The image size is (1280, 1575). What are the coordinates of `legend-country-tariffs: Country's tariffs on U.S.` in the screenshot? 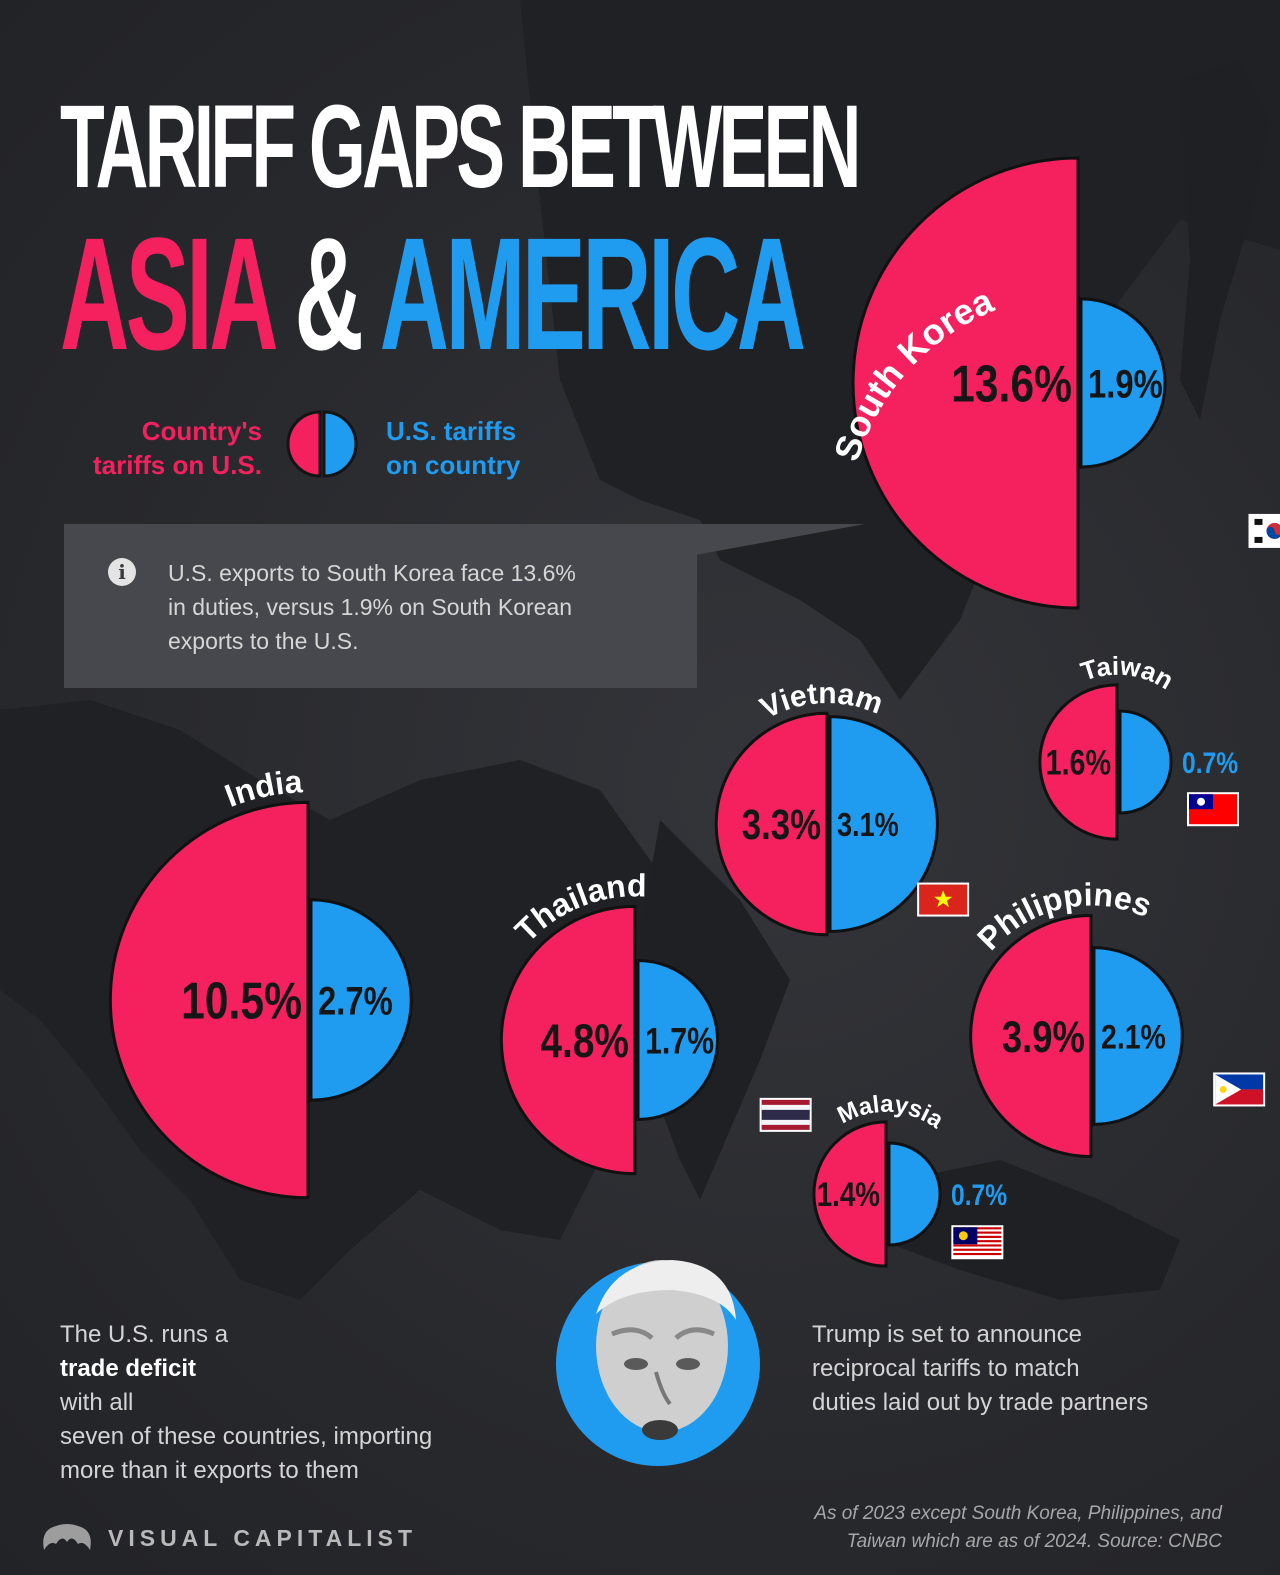 It's located at (151, 448).